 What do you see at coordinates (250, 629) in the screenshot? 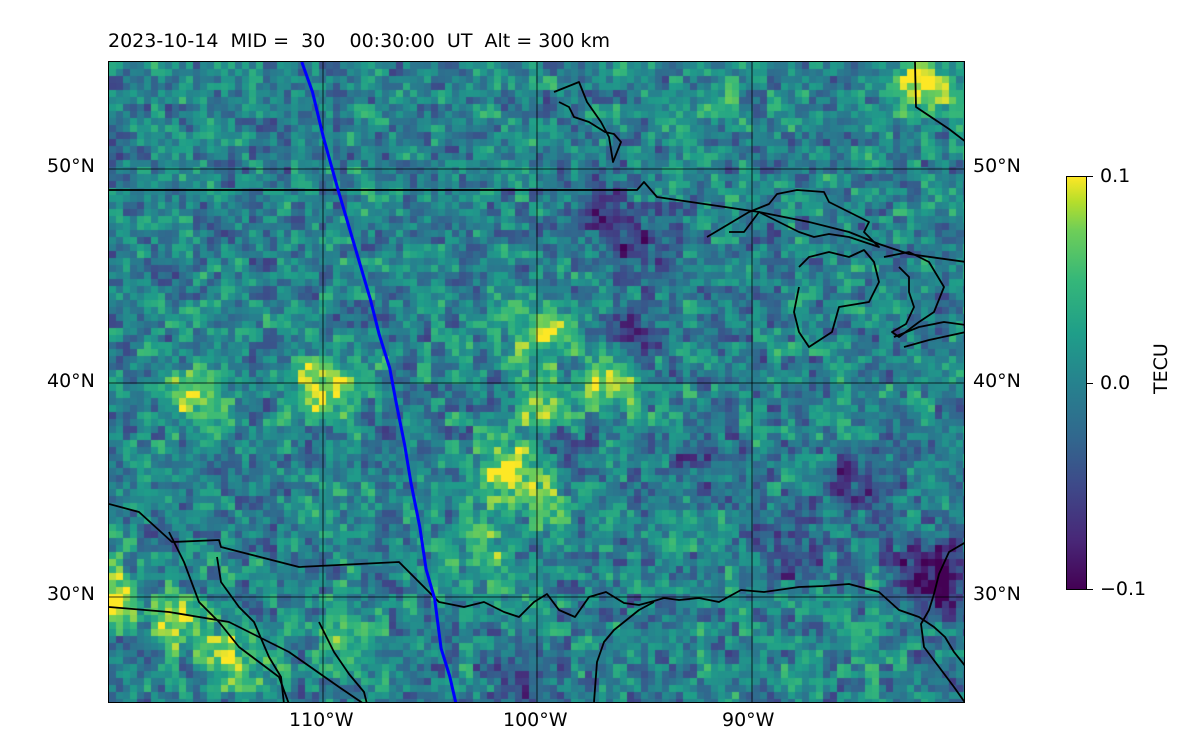
I see `baja-west` at bounding box center [250, 629].